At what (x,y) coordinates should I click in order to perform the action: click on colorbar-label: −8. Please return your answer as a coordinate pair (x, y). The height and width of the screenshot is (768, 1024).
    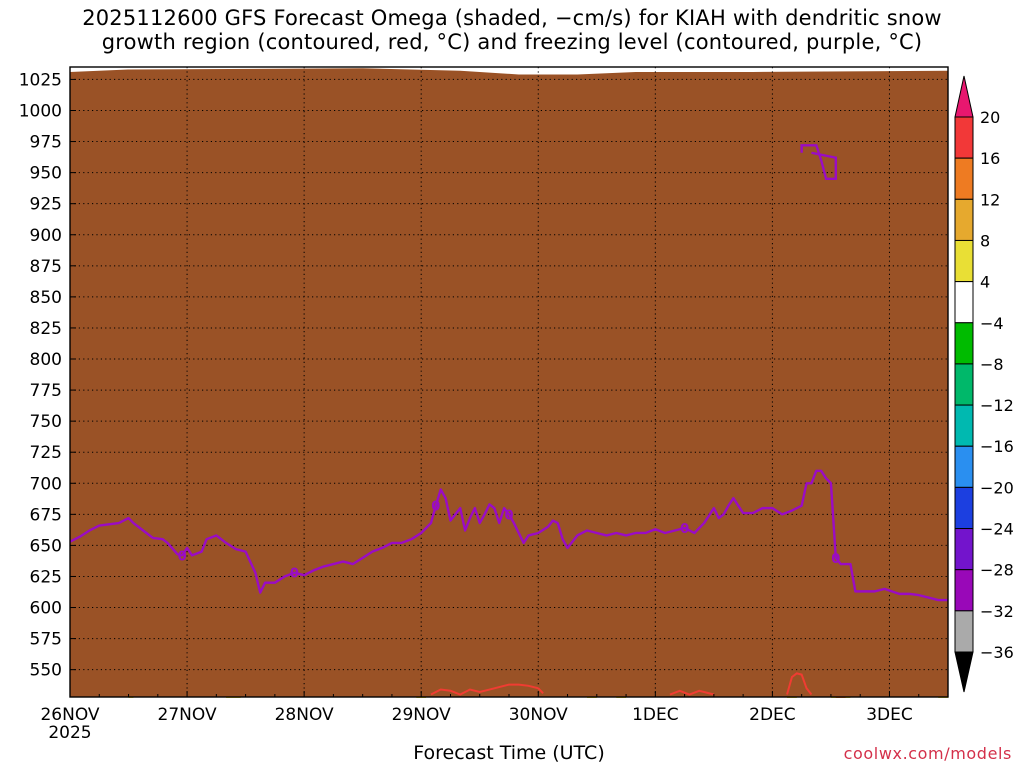
    Looking at the image, I should click on (992, 364).